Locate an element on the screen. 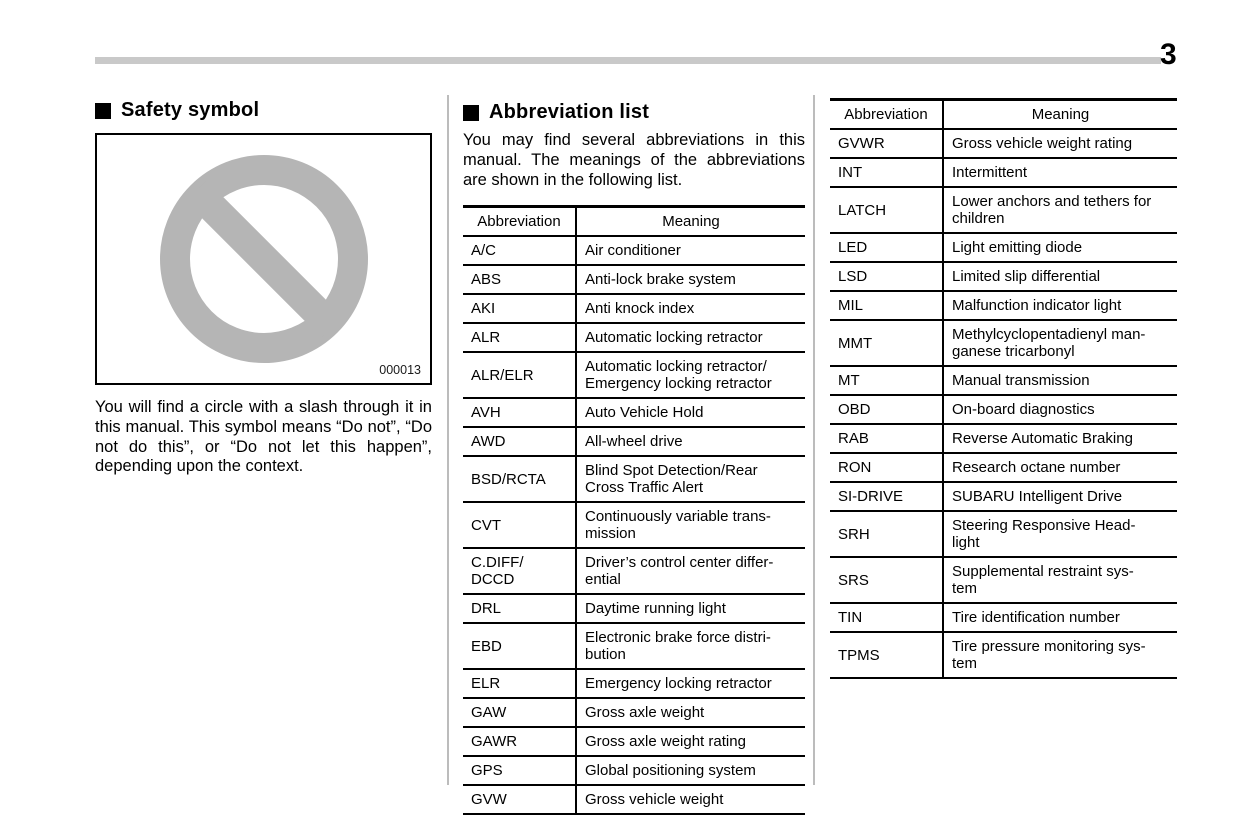  meaning-cell: Gross axle weight is located at coordinates (690, 713).